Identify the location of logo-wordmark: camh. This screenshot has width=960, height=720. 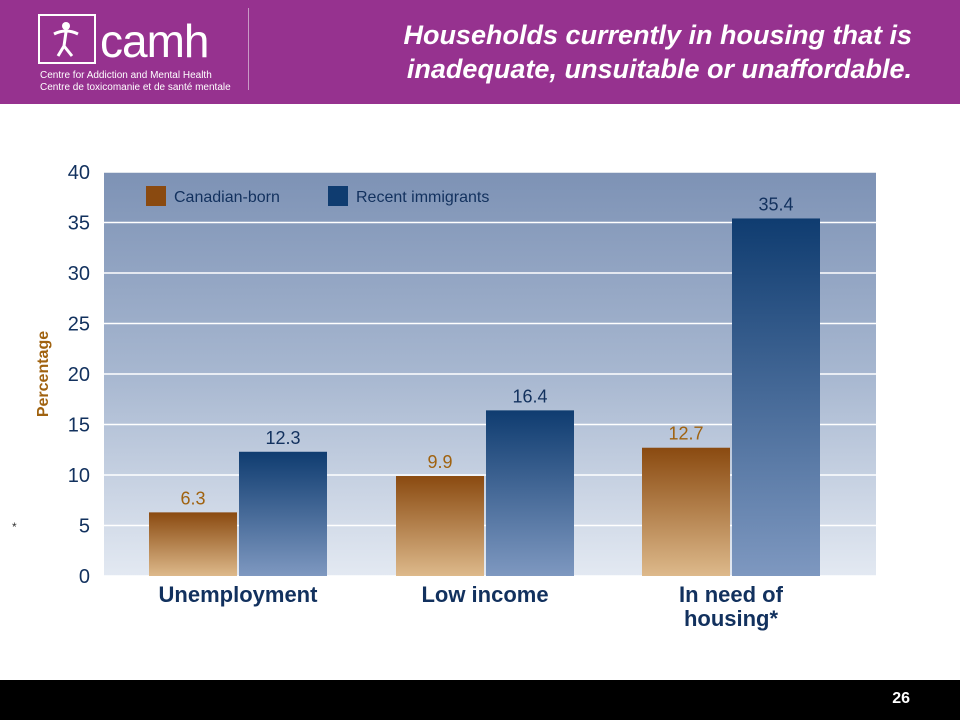
(154, 41).